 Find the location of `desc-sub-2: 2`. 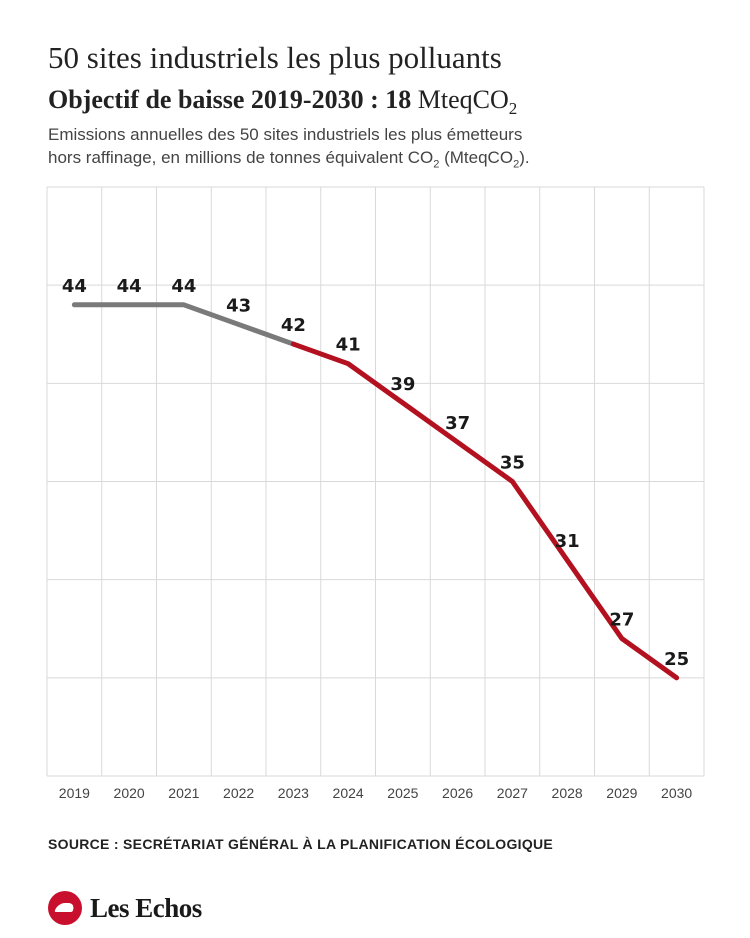

desc-sub-2: 2 is located at coordinates (516, 164).